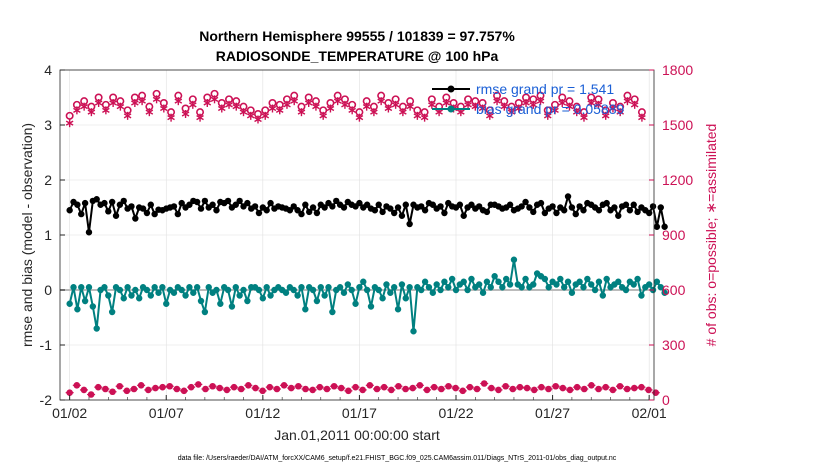  Describe the element at coordinates (46, 345) in the screenshot. I see `y-left-tick-label: -1` at that location.